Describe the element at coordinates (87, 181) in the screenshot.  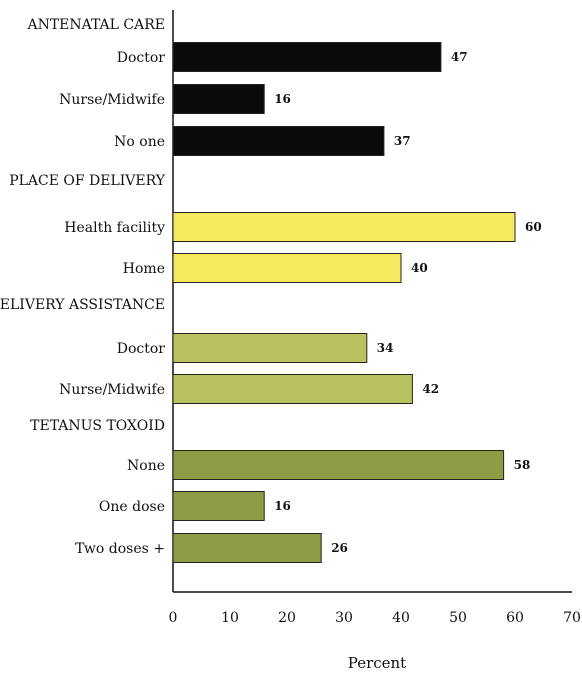
I see `section-title: PLACE OF DELIVERY` at that location.